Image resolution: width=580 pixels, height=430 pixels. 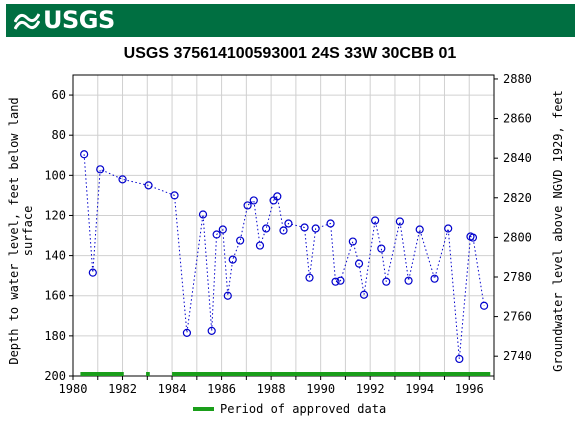 I want to click on x-tick-label: 1996, so click(x=469, y=389).